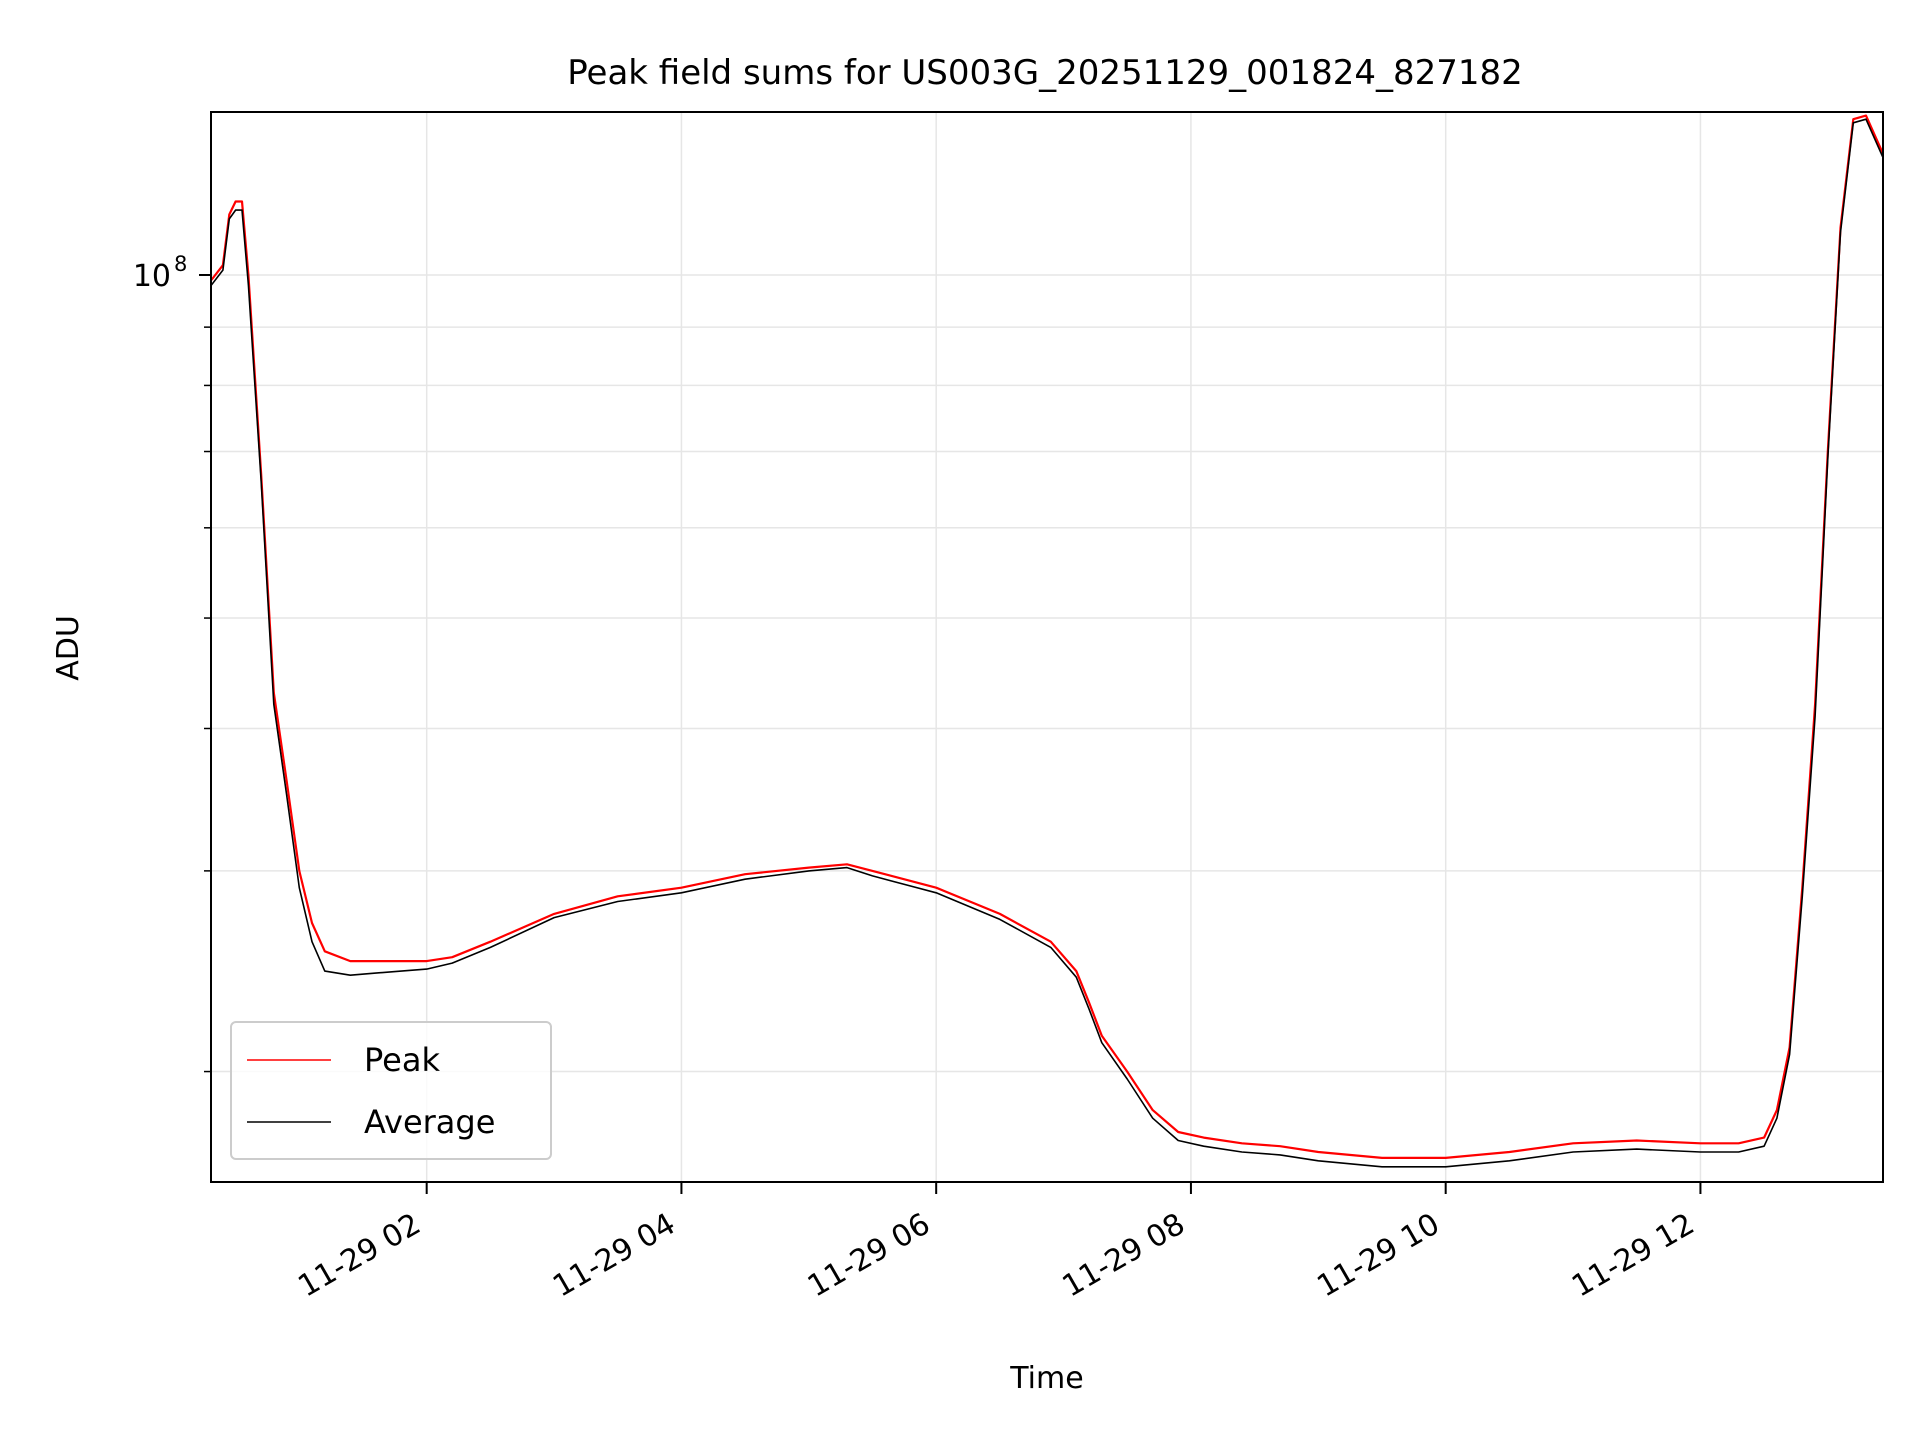  Describe the element at coordinates (1046, 1378) in the screenshot. I see `x-axis-label: Time` at that location.